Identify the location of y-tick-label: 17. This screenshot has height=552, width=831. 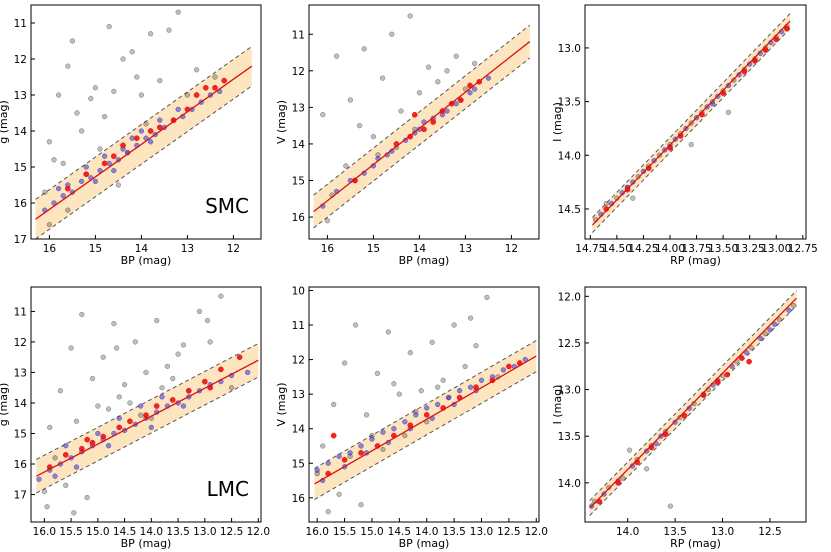
(20, 240).